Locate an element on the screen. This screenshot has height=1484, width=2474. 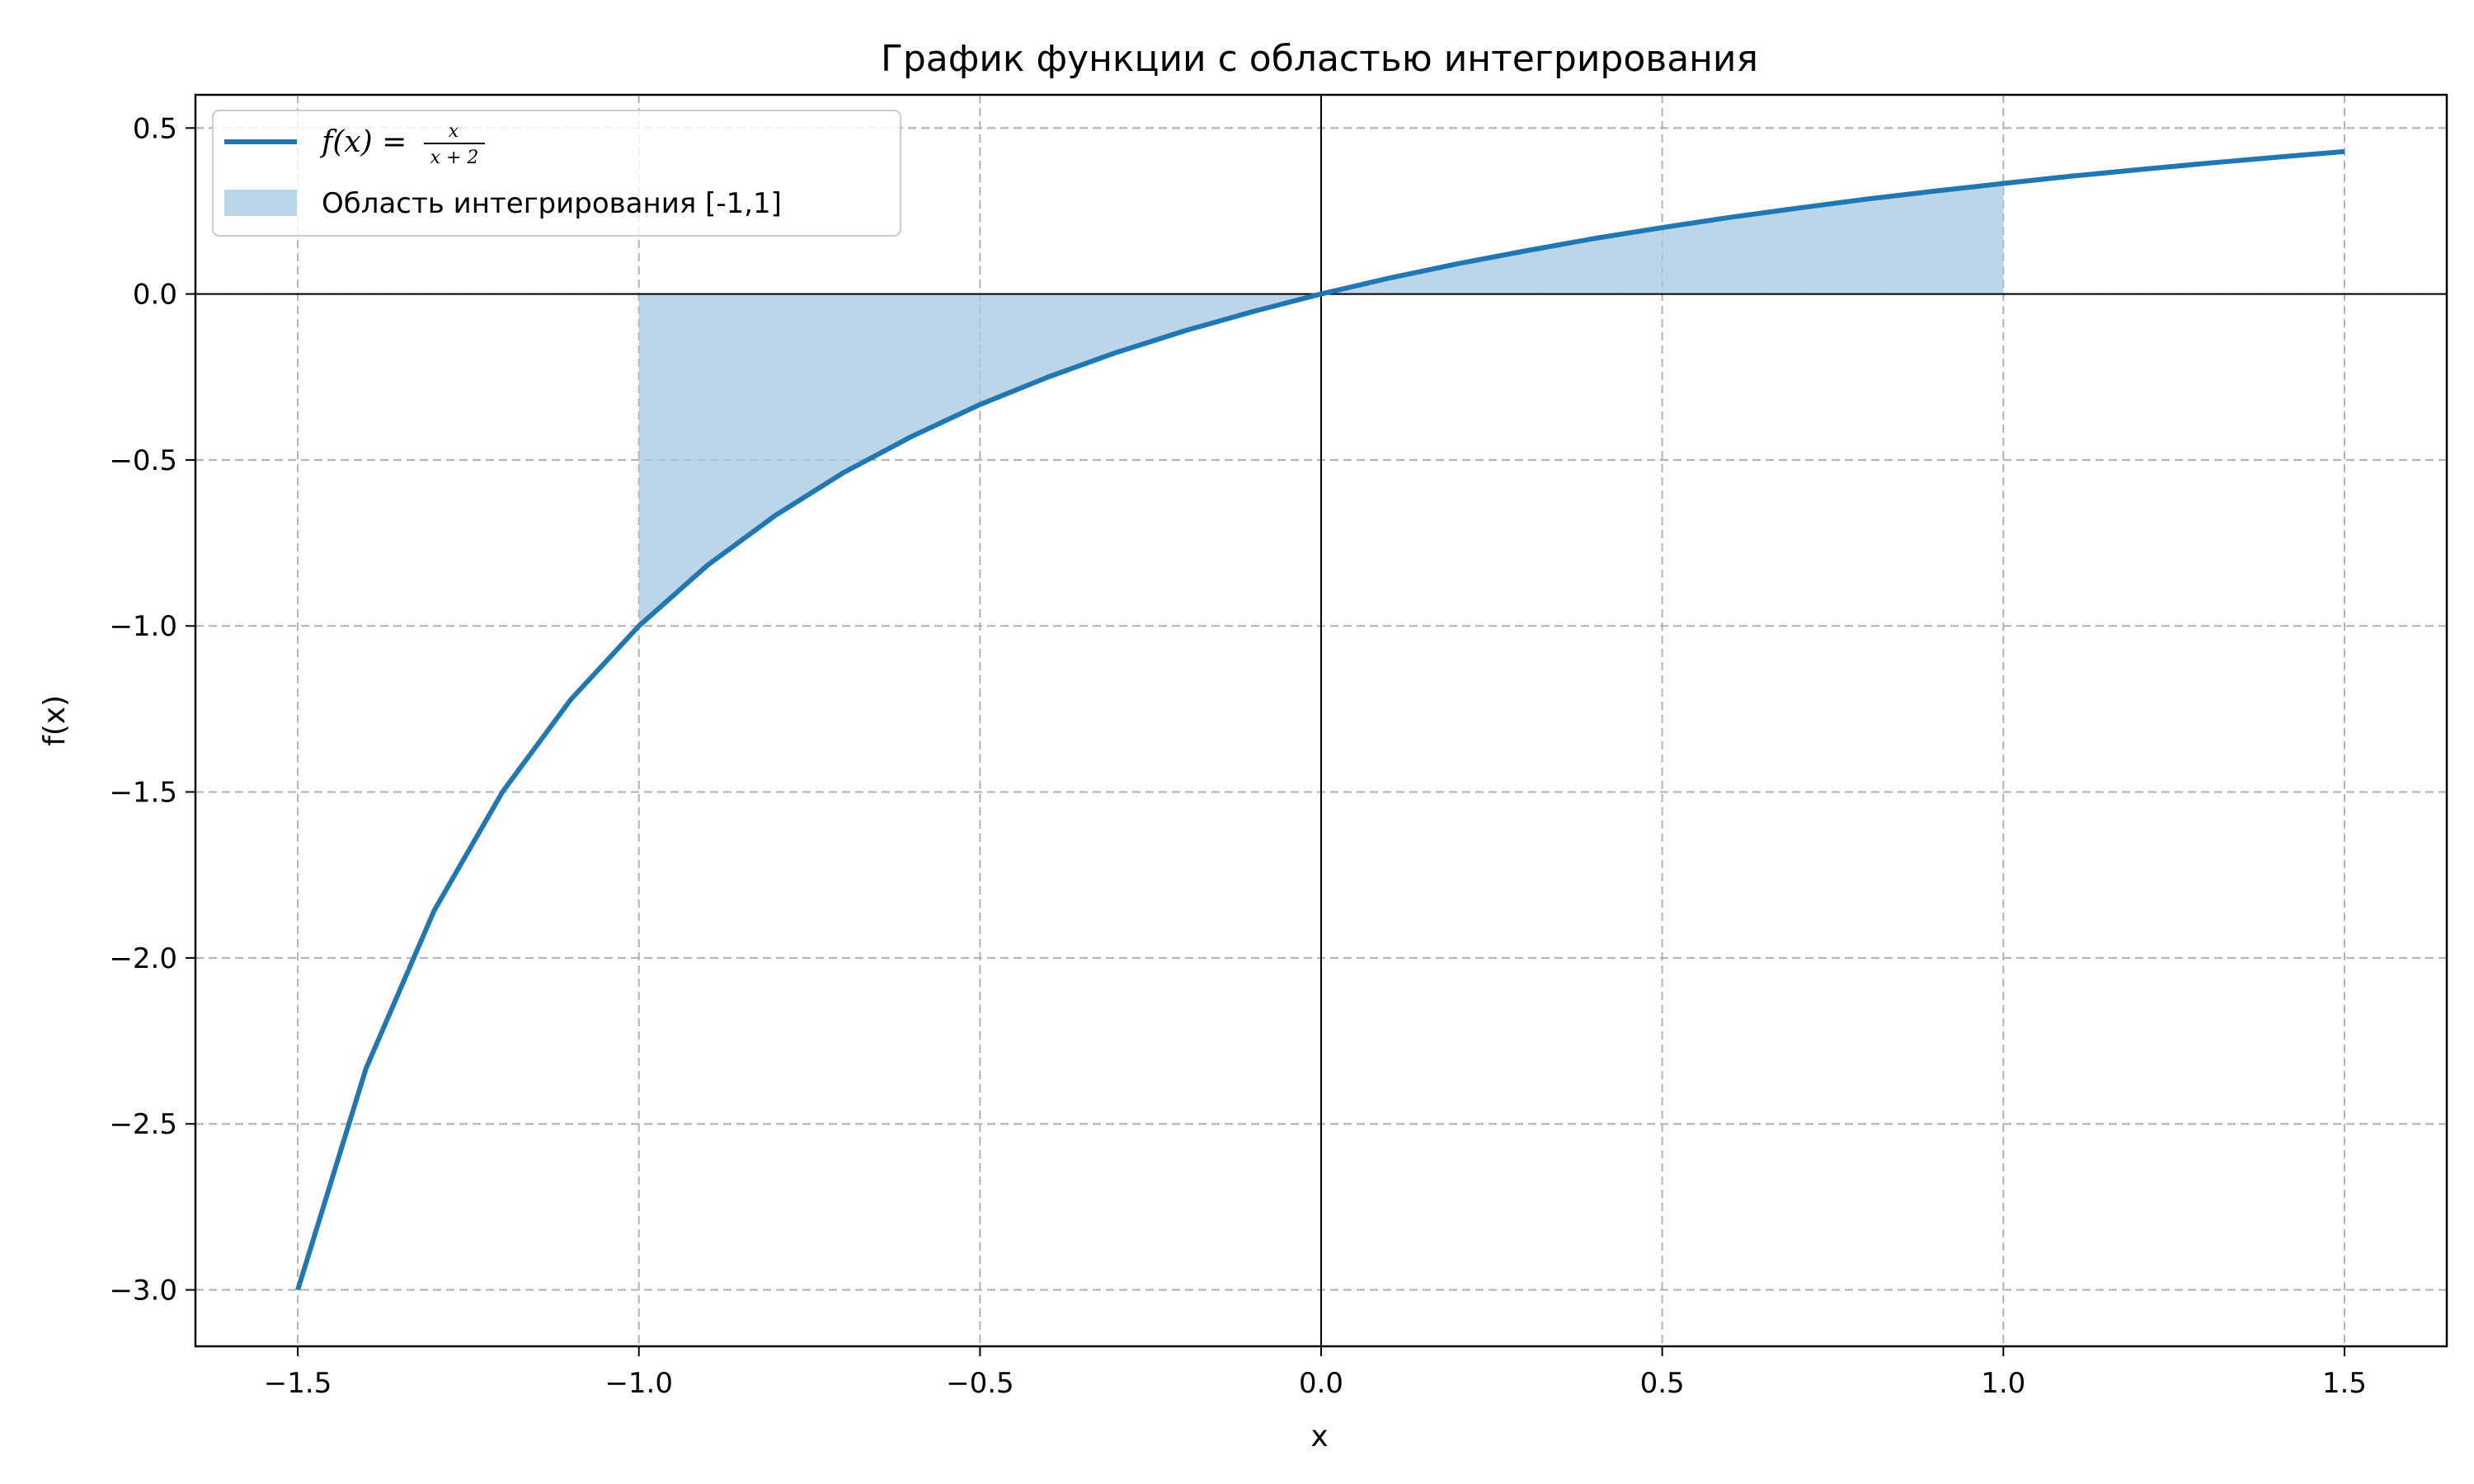
y-axis-ticks: 0.5 0.0 −0.5 −1.0 −1.5 −2.0 −2.5 −3.0 is located at coordinates (152, 710).